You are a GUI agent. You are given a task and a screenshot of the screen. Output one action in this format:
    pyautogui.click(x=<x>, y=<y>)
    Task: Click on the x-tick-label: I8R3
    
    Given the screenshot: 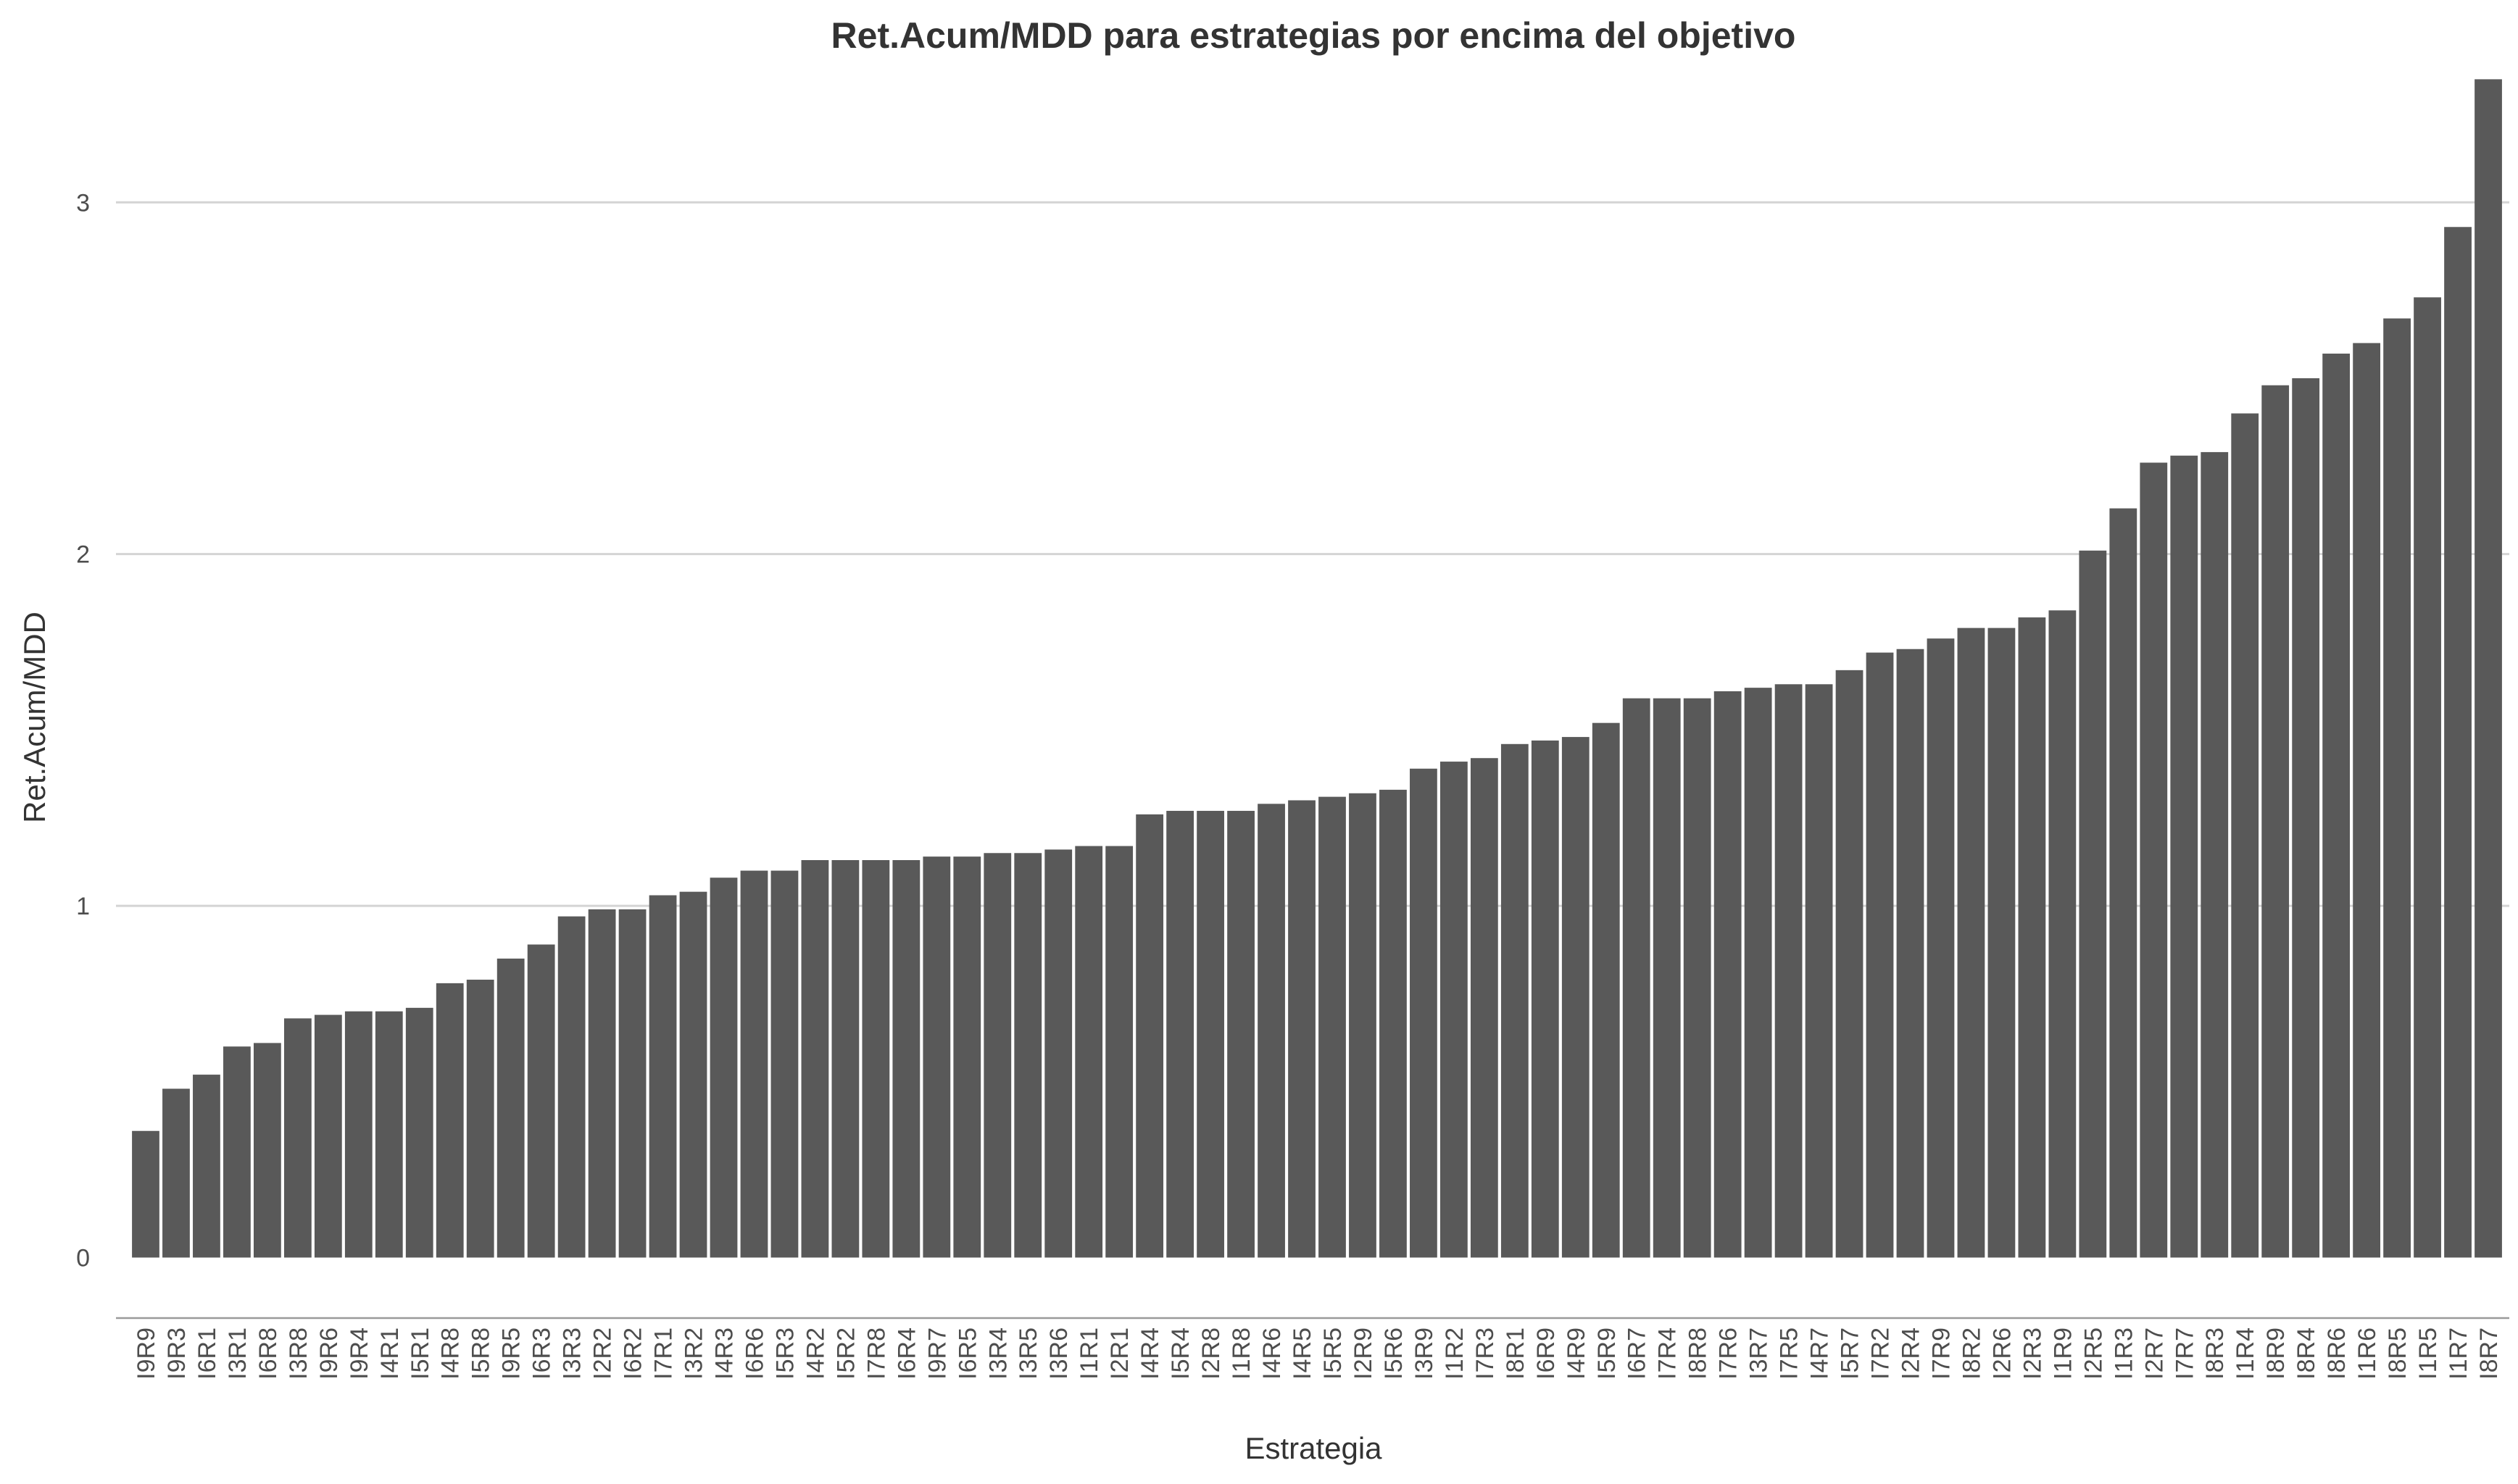 What is the action you would take?
    pyautogui.click(x=2215, y=1353)
    